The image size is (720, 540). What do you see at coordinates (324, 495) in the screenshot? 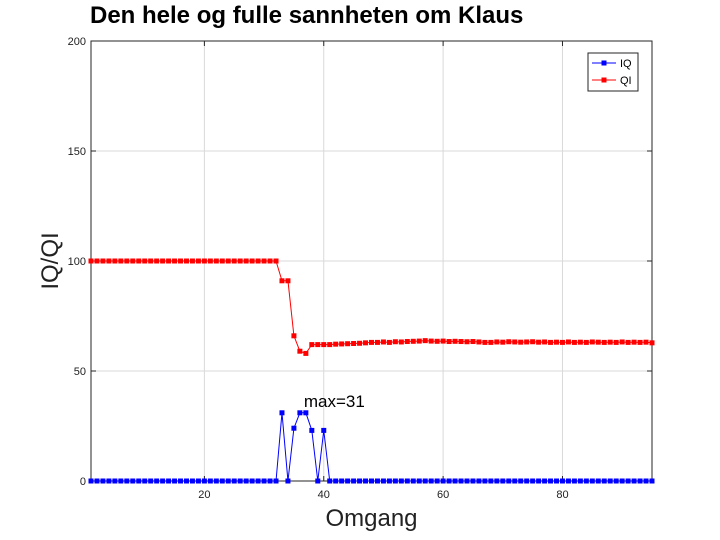
I see `x-tick-label: 40` at bounding box center [324, 495].